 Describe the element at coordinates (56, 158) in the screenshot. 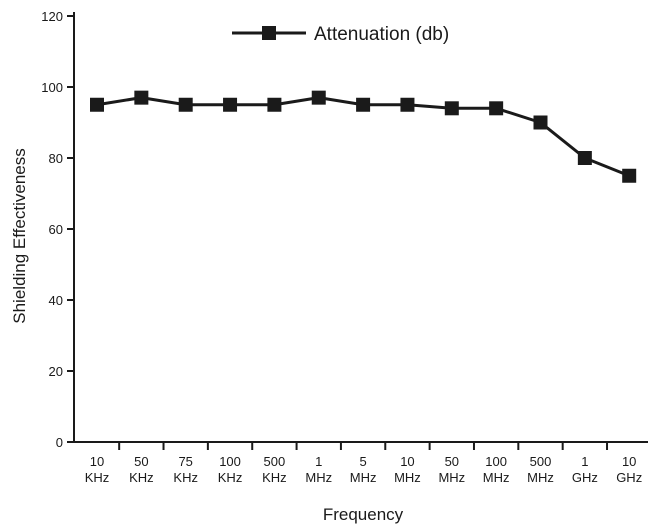

I see `y-tick-label: 80` at that location.